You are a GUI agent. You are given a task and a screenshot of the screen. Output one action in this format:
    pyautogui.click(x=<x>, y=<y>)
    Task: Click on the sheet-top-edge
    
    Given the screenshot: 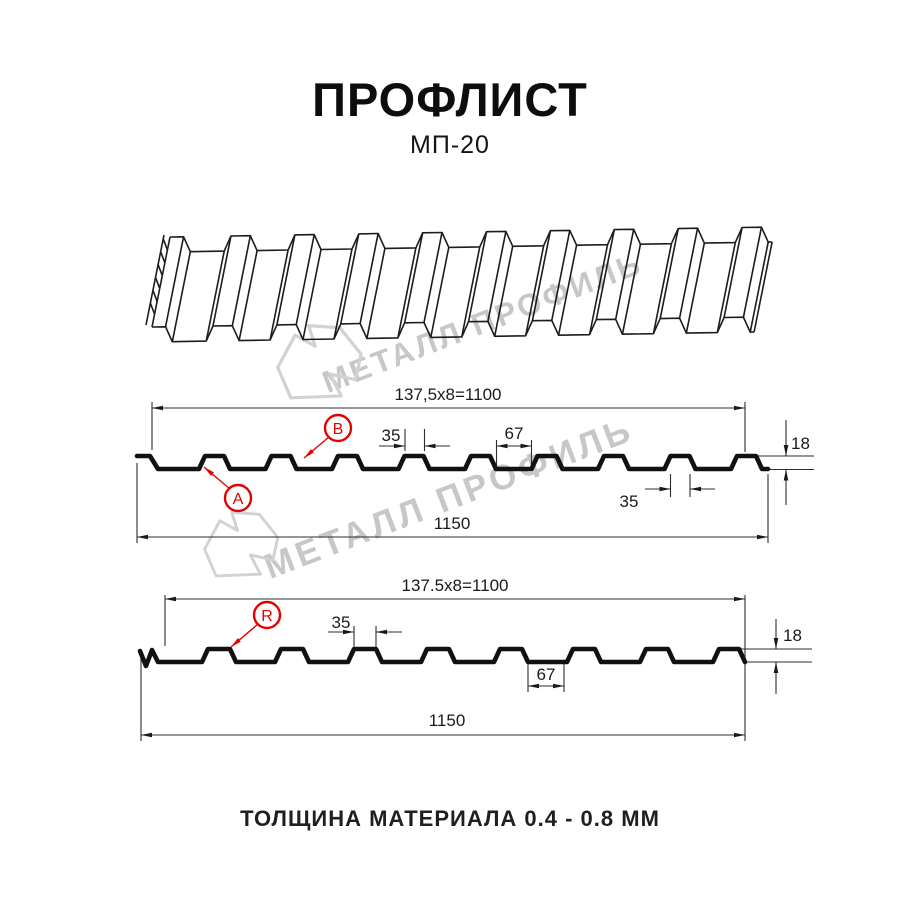 What is the action you would take?
    pyautogui.click(x=471, y=239)
    